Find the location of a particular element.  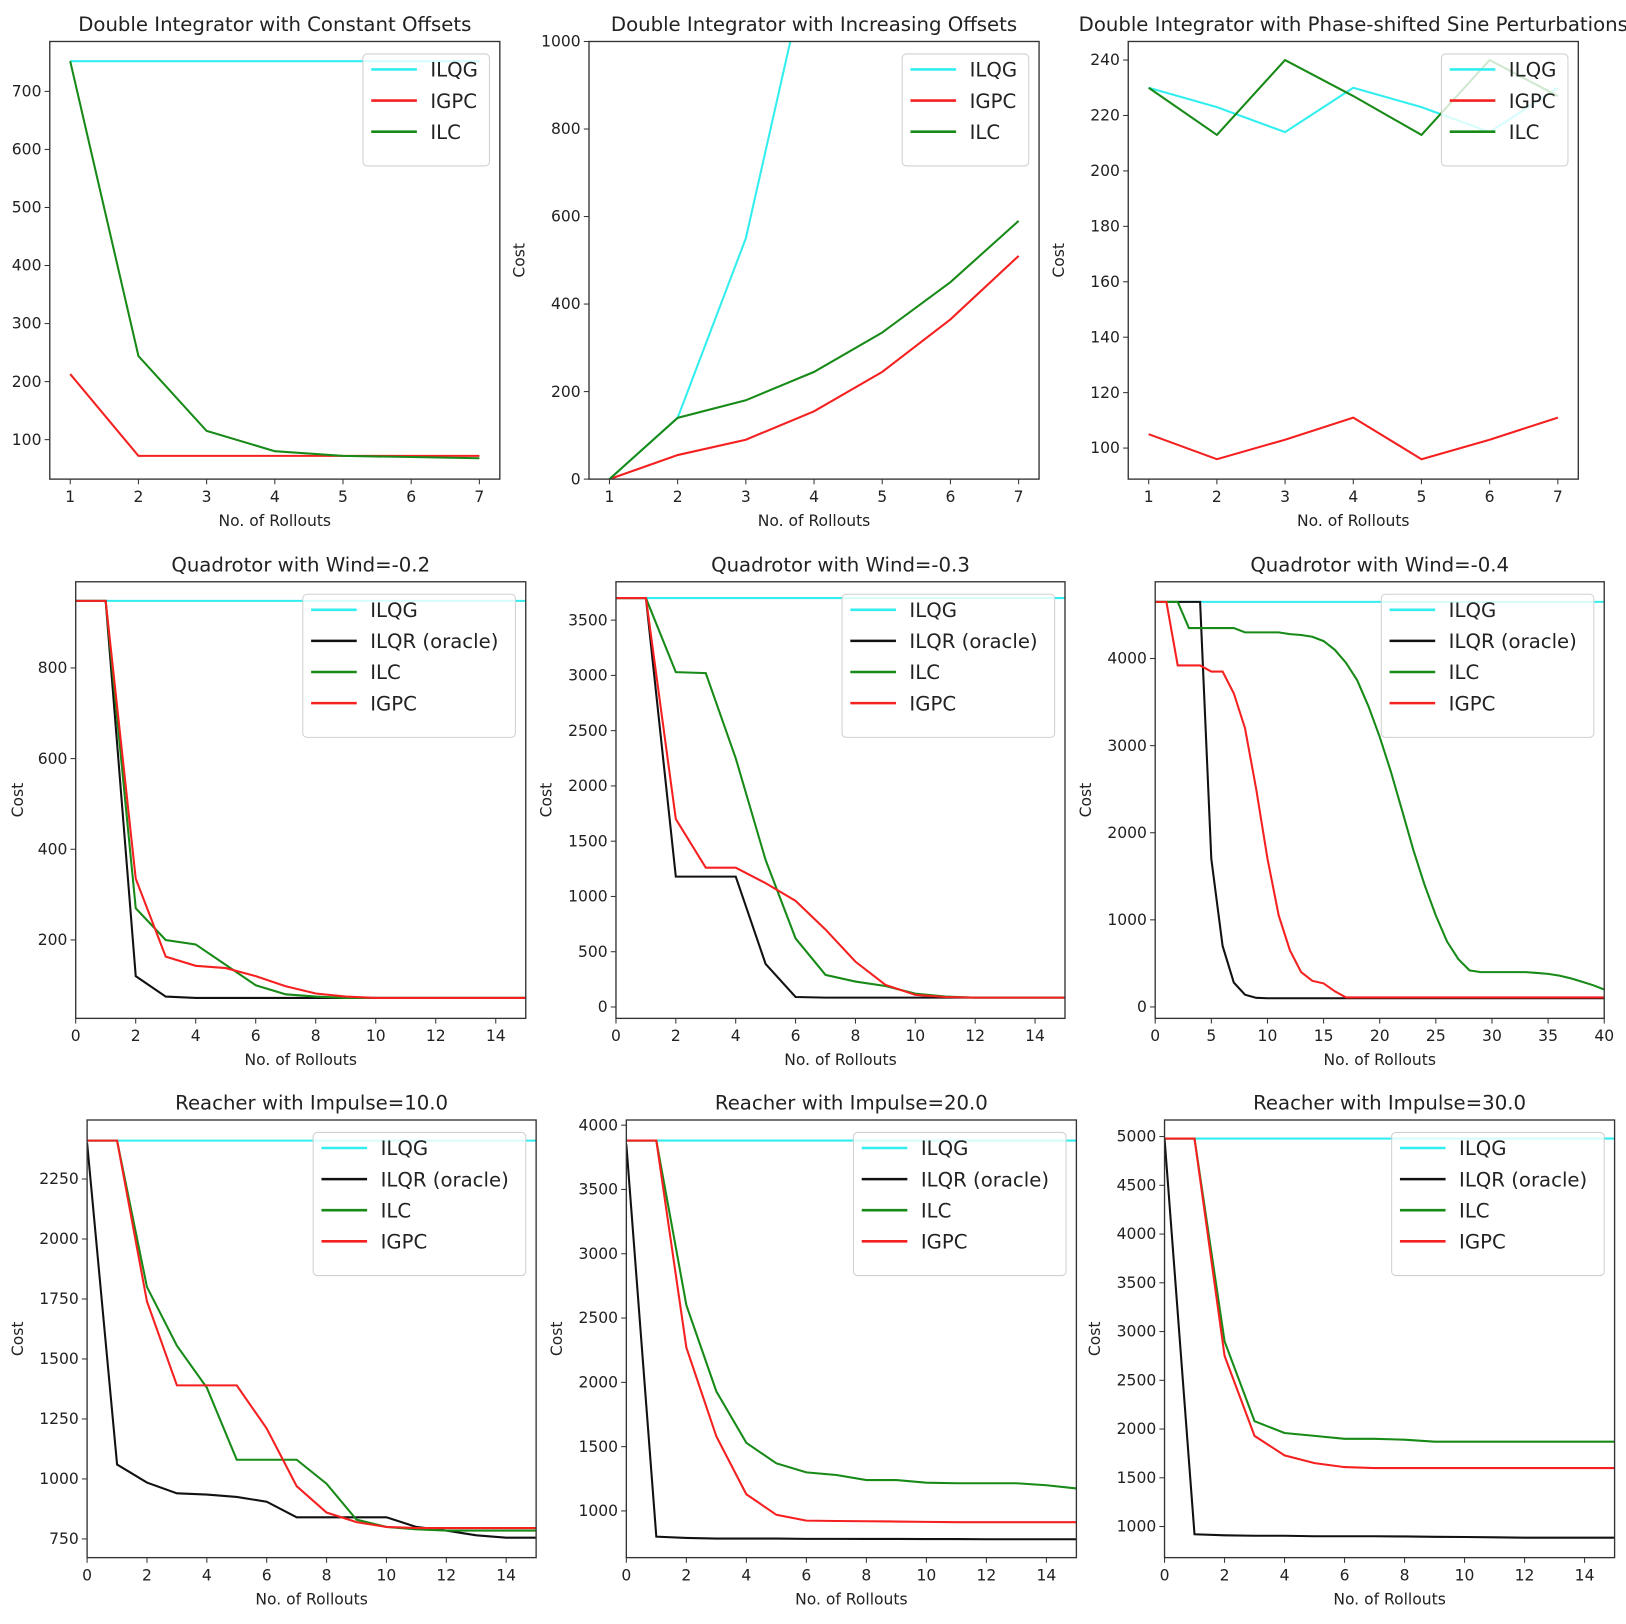

x-tick-label: 15 is located at coordinates (1324, 1036).